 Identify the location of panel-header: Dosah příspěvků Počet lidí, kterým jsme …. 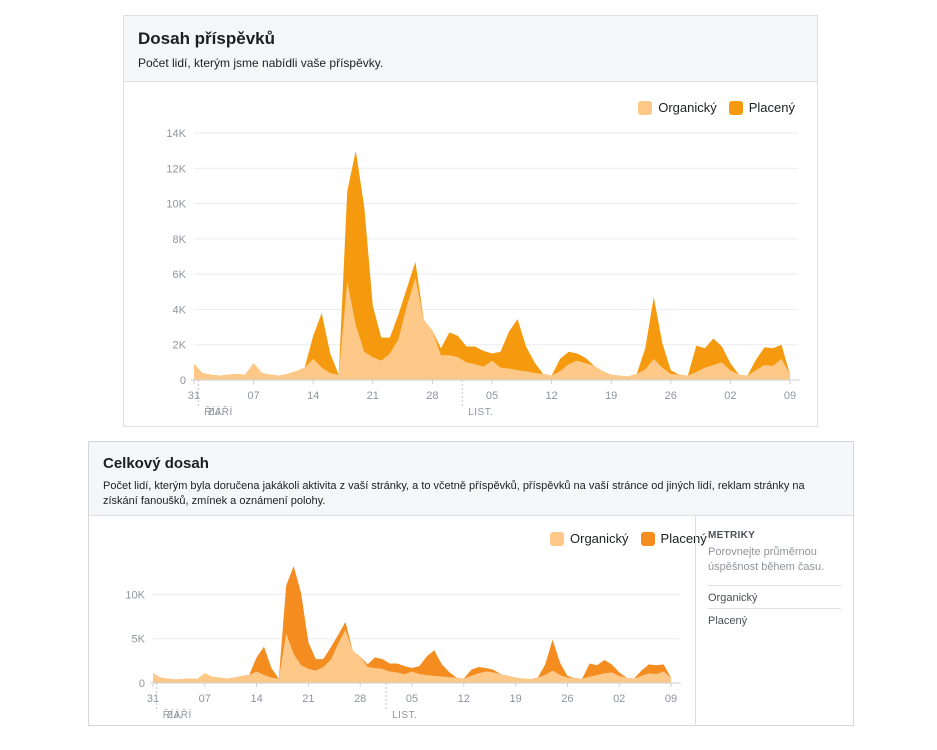
(470, 49).